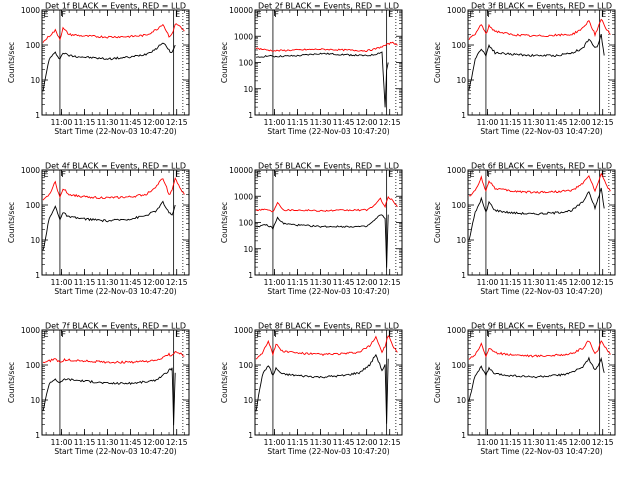  Describe the element at coordinates (541, 326) in the screenshot. I see `chart-title: Det 9f BLACK = Events, RED = LLD` at that location.